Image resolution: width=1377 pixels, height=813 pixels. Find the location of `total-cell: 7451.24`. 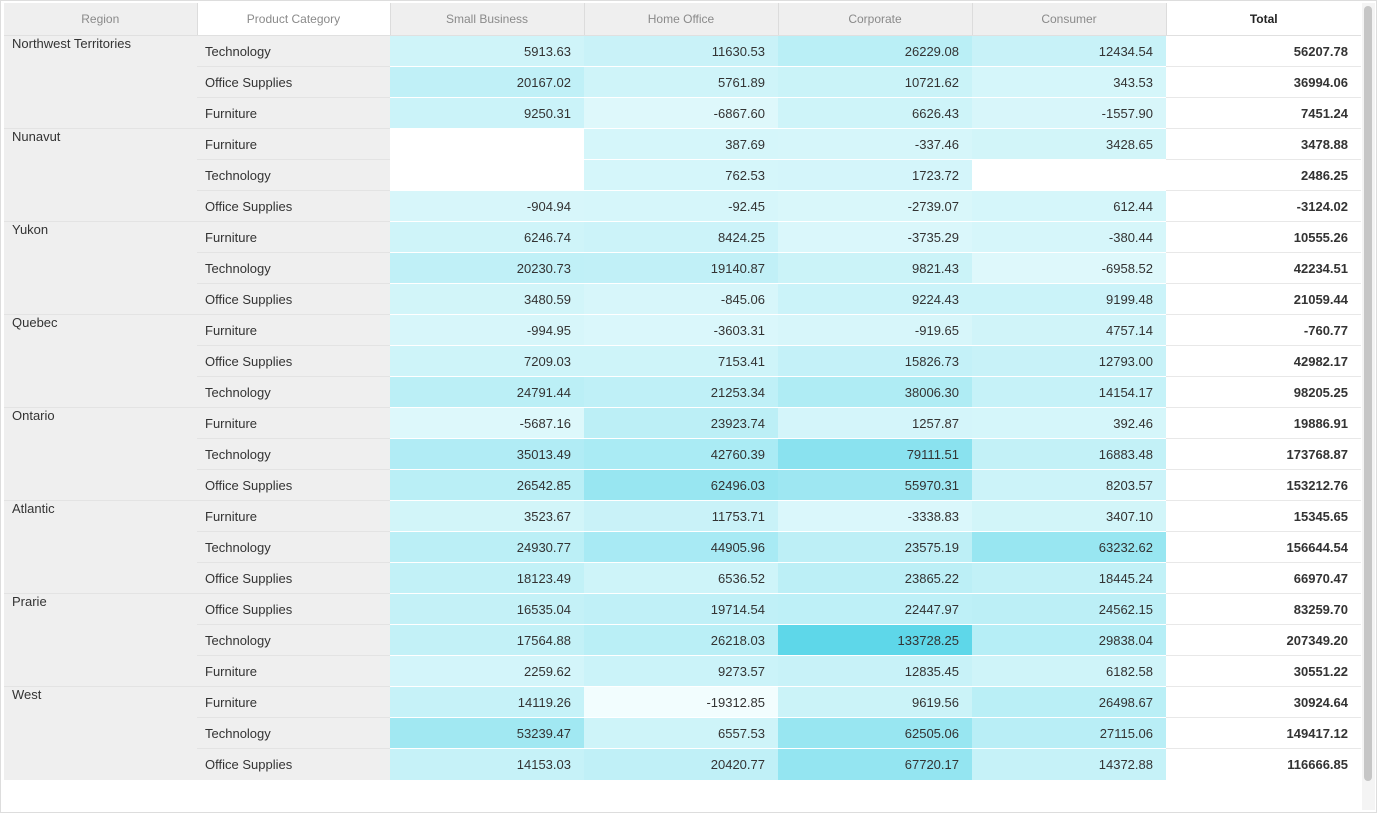

total-cell: 7451.24 is located at coordinates (1263, 113).